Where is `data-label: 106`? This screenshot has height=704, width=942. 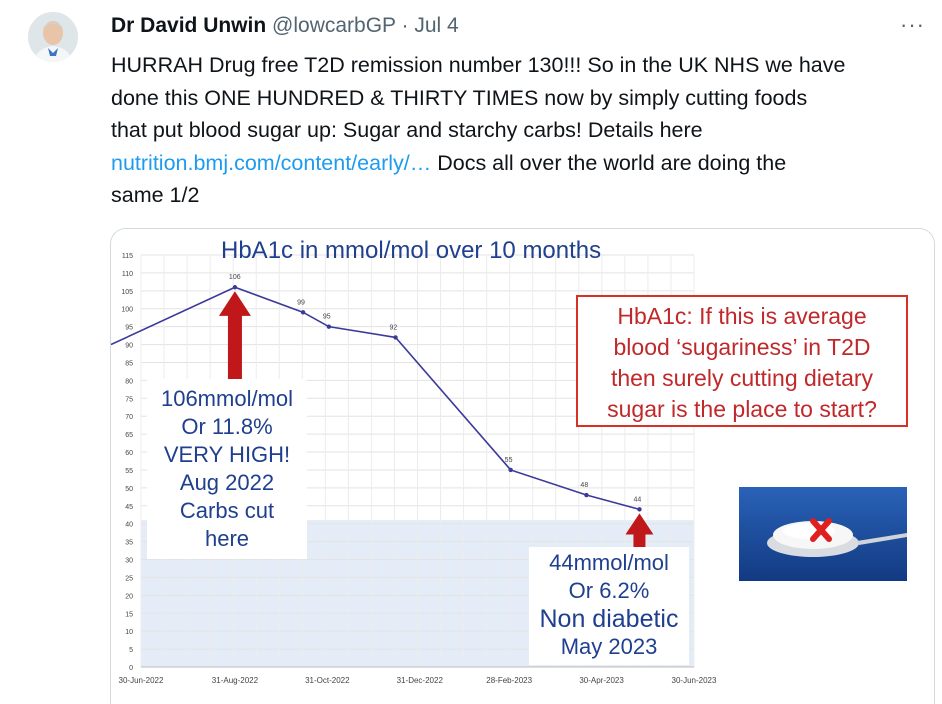 data-label: 106 is located at coordinates (235, 277).